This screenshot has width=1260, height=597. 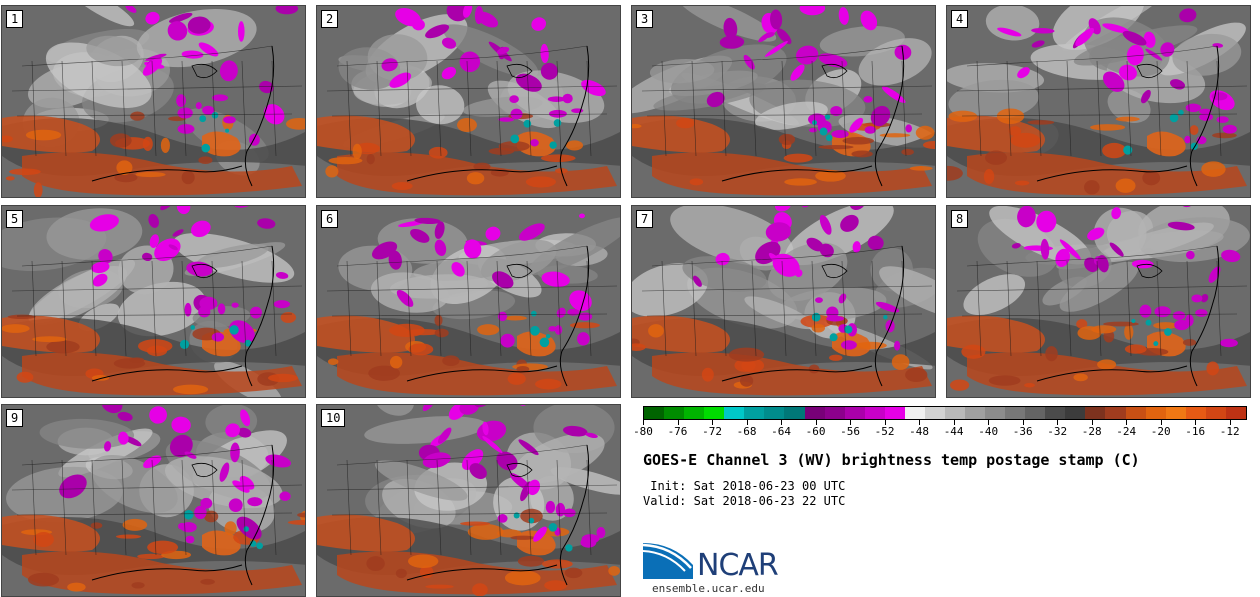 I want to click on map-panel-4: 4, so click(x=1098, y=101).